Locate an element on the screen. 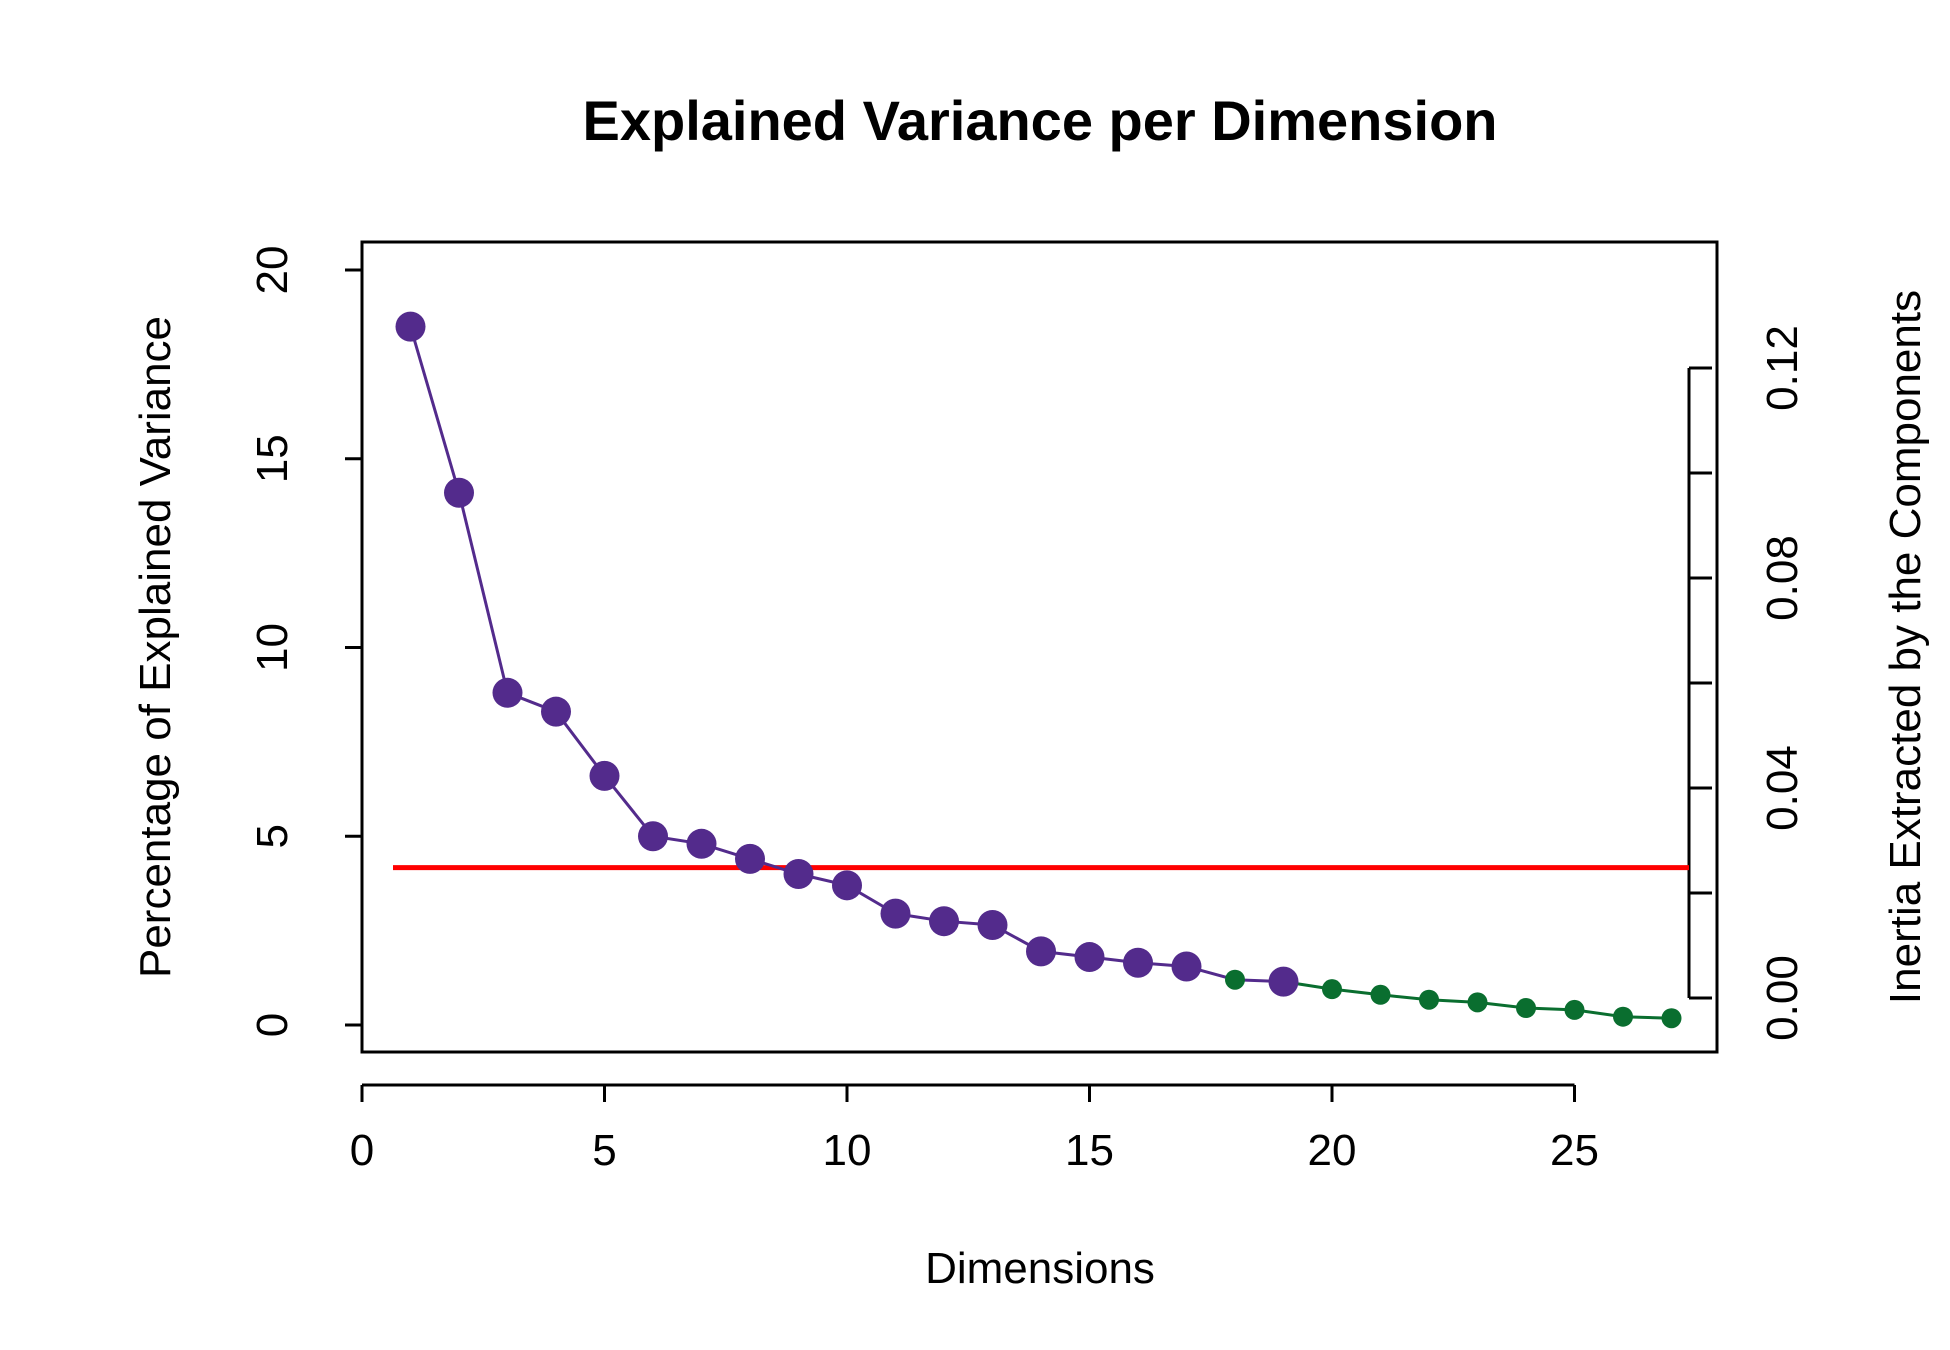 The height and width of the screenshot is (1350, 1950). y-right-tick-label: 0.12 is located at coordinates (1782, 368).